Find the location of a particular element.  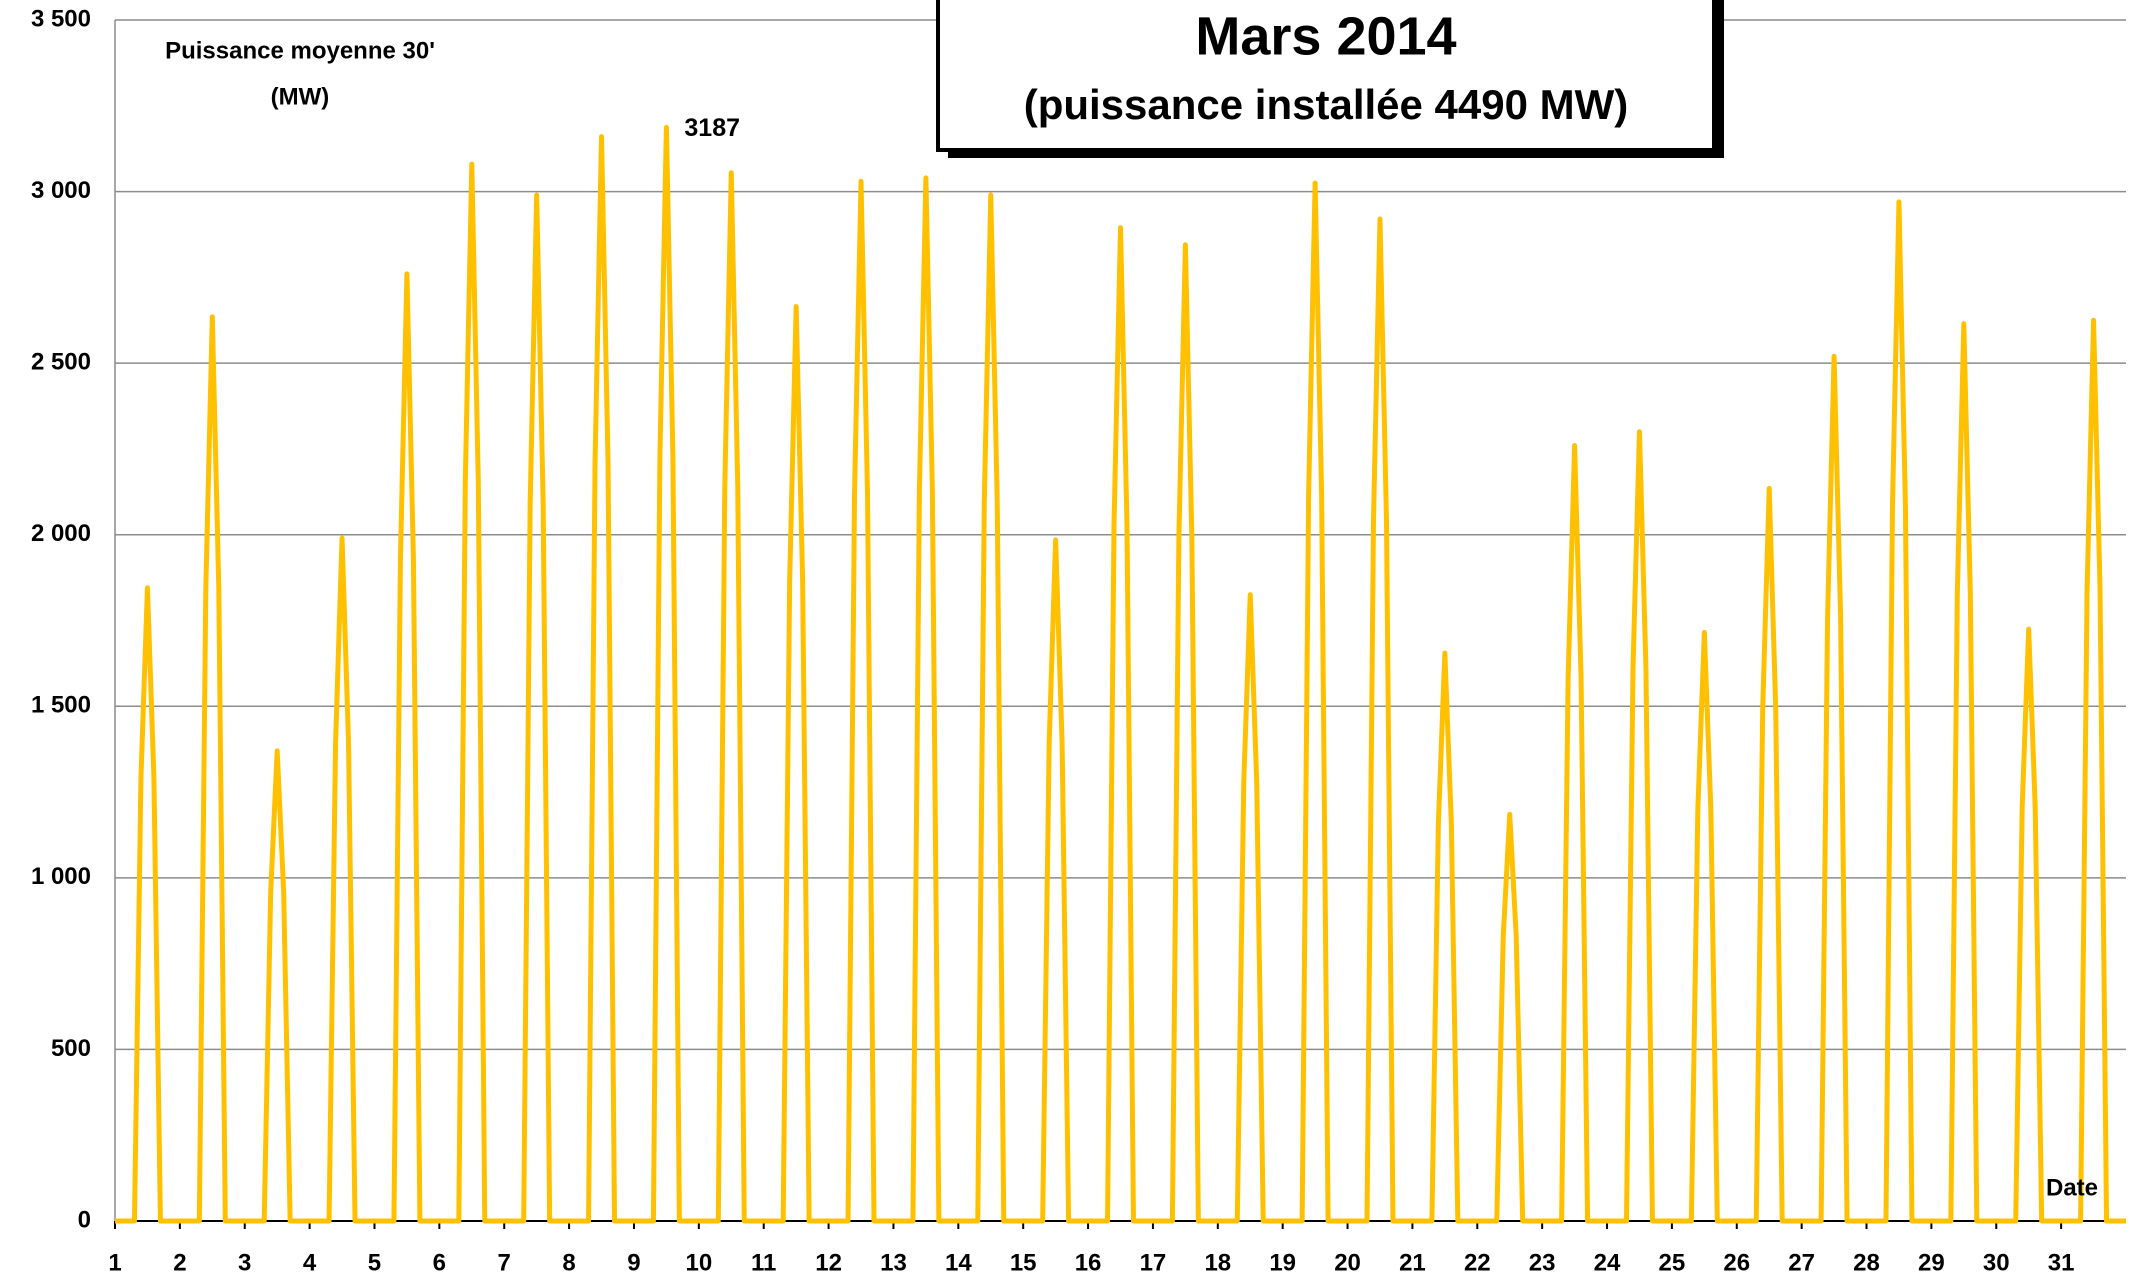

x-tick-label: 14 is located at coordinates (958, 1262).